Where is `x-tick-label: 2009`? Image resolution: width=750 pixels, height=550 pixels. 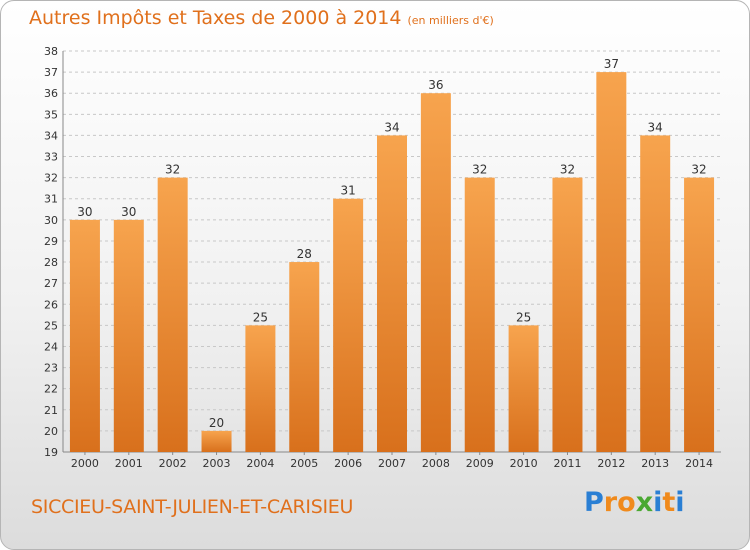 x-tick-label: 2009 is located at coordinates (480, 463).